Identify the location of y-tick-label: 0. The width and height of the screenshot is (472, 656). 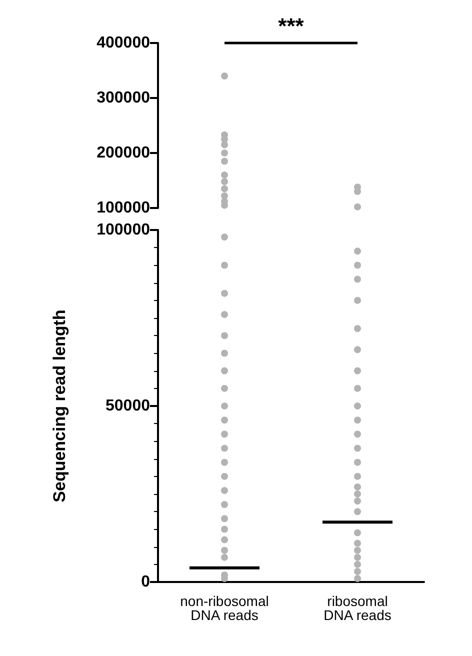
(145, 582).